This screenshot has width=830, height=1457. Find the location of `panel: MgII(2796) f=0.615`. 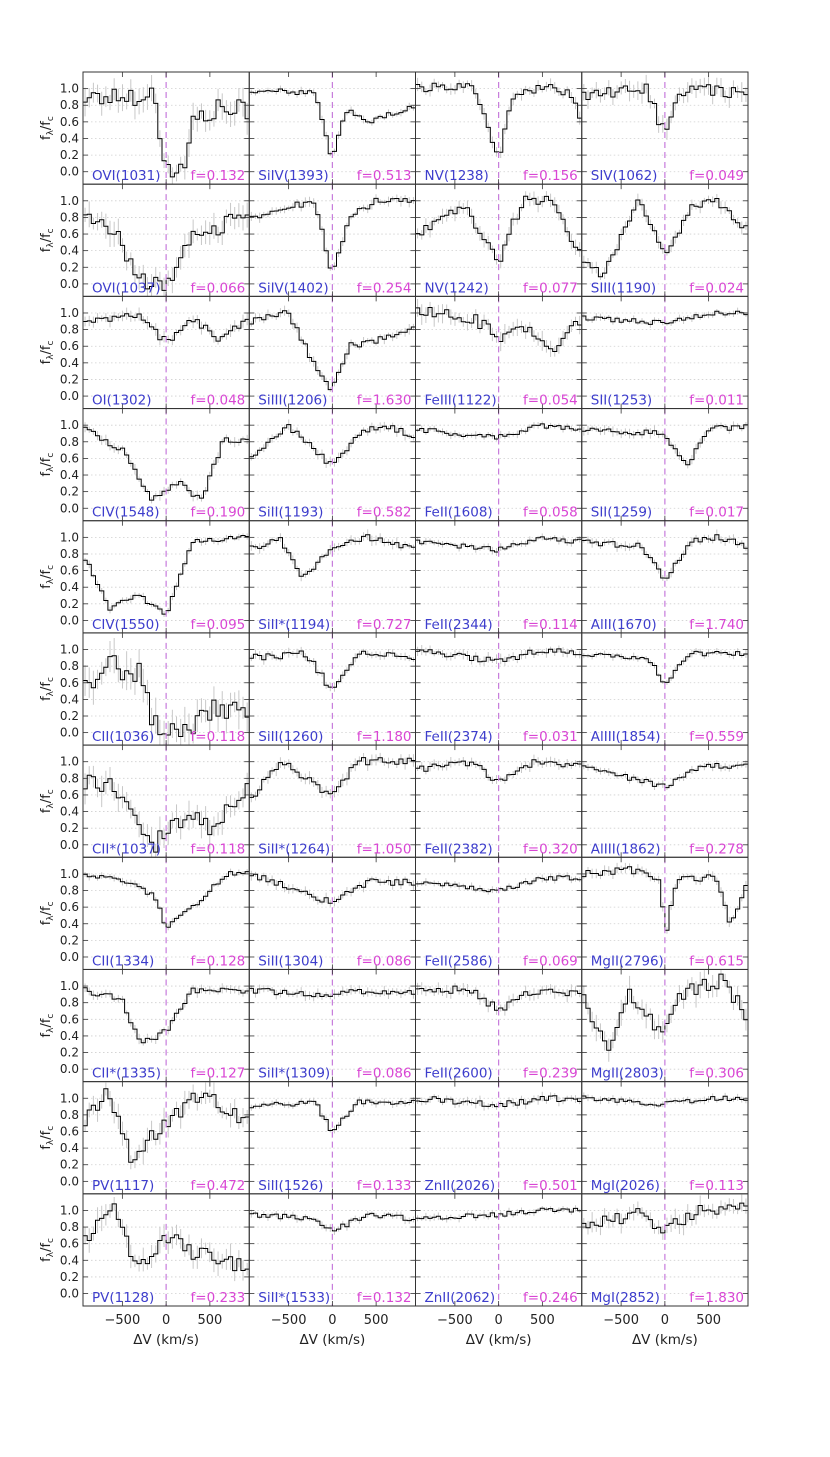

panel: MgII(2796) f=0.615 is located at coordinates (665, 913).